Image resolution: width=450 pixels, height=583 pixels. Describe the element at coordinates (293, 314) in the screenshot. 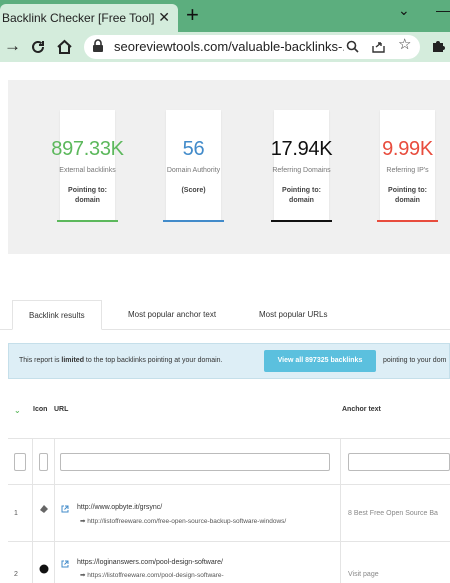

I see `tab-popular-urls: Most popular URLs` at that location.